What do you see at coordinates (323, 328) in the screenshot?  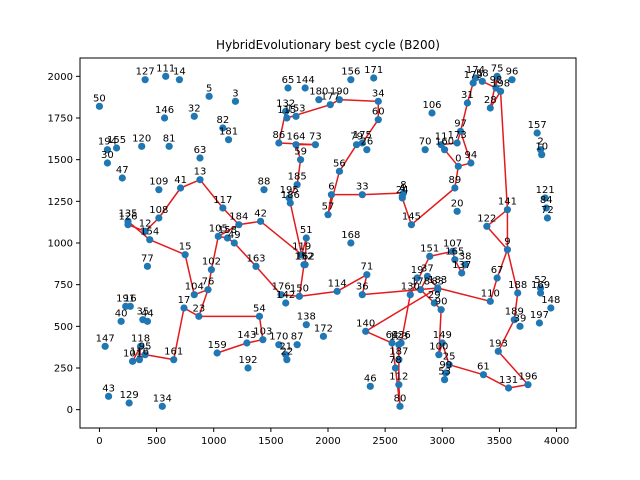 I see `city-label-172: 172` at bounding box center [323, 328].